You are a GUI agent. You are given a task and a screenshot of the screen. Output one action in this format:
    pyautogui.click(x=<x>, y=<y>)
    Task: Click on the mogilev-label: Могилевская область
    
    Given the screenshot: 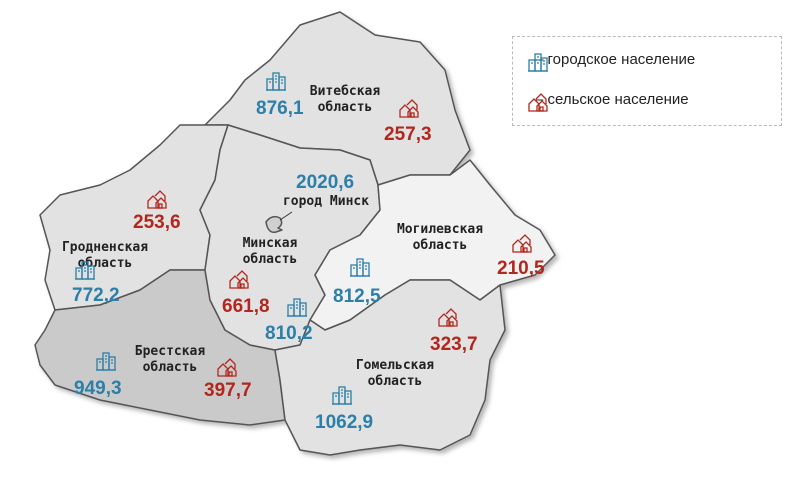 What is the action you would take?
    pyautogui.click(x=440, y=237)
    